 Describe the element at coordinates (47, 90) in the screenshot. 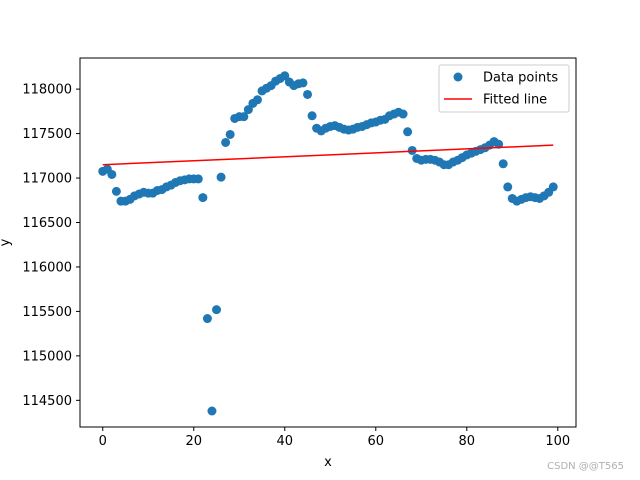

I see `y-tick-label: 118000` at that location.